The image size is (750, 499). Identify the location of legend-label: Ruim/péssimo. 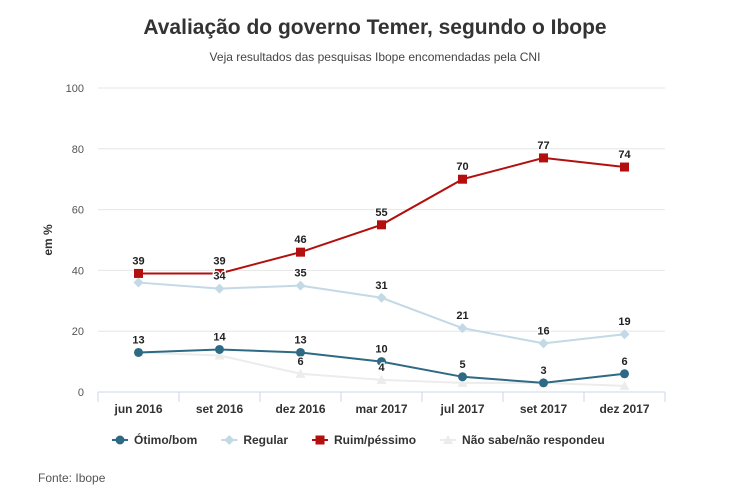
(375, 440).